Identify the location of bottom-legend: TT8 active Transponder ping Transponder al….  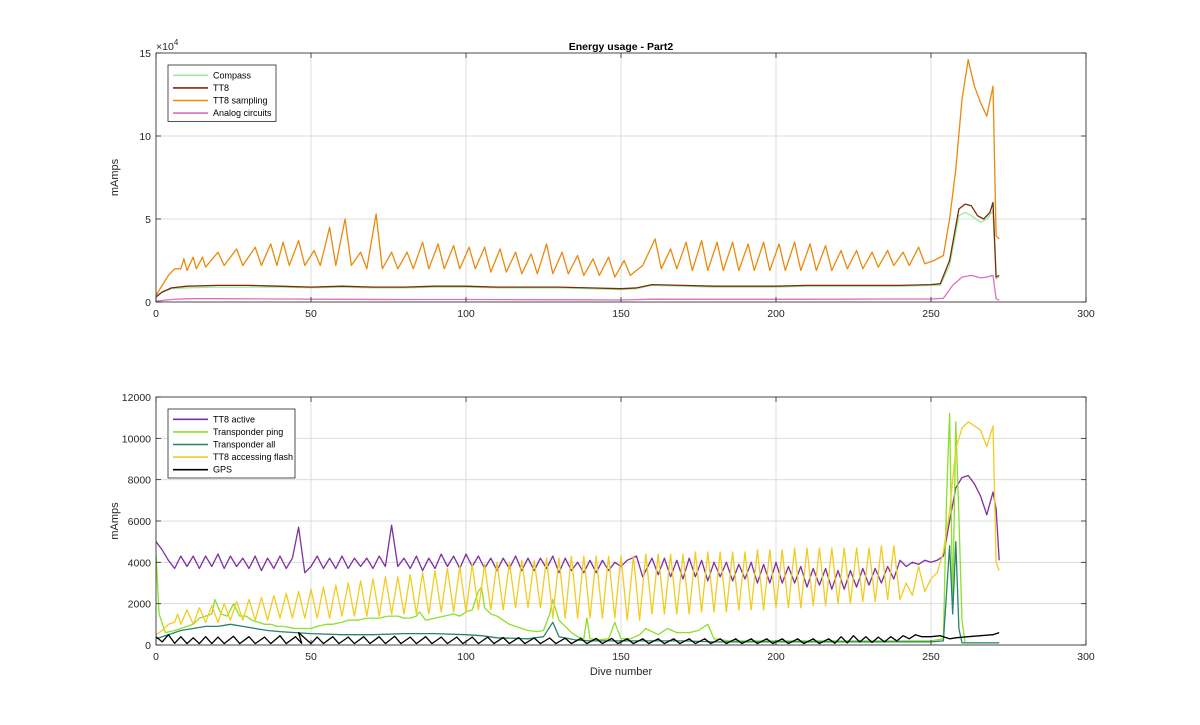
(231, 443).